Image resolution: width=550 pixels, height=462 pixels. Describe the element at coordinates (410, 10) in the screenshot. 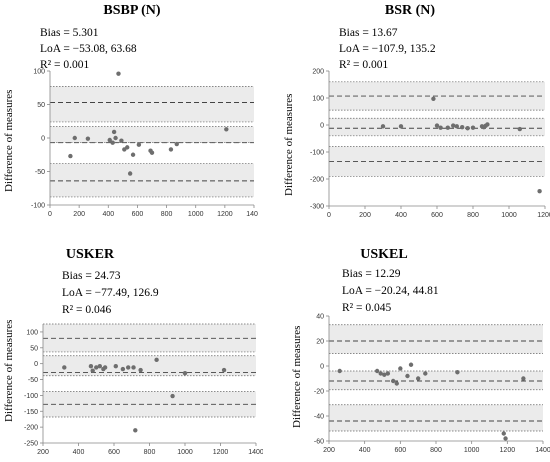

I see `chart-title: BSR (N)` at that location.